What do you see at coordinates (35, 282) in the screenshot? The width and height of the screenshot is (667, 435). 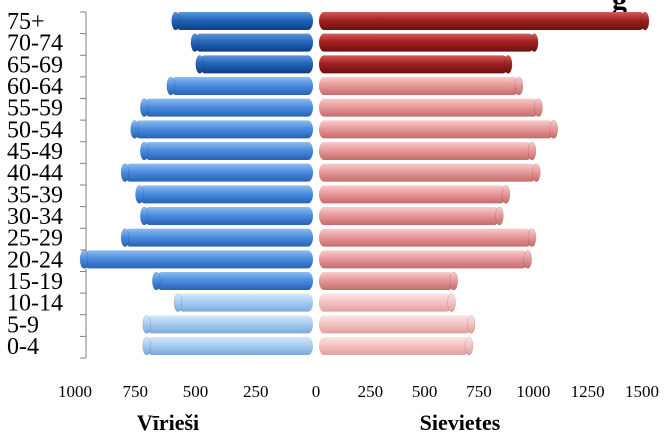 I see `category-label: 15-19` at bounding box center [35, 282].